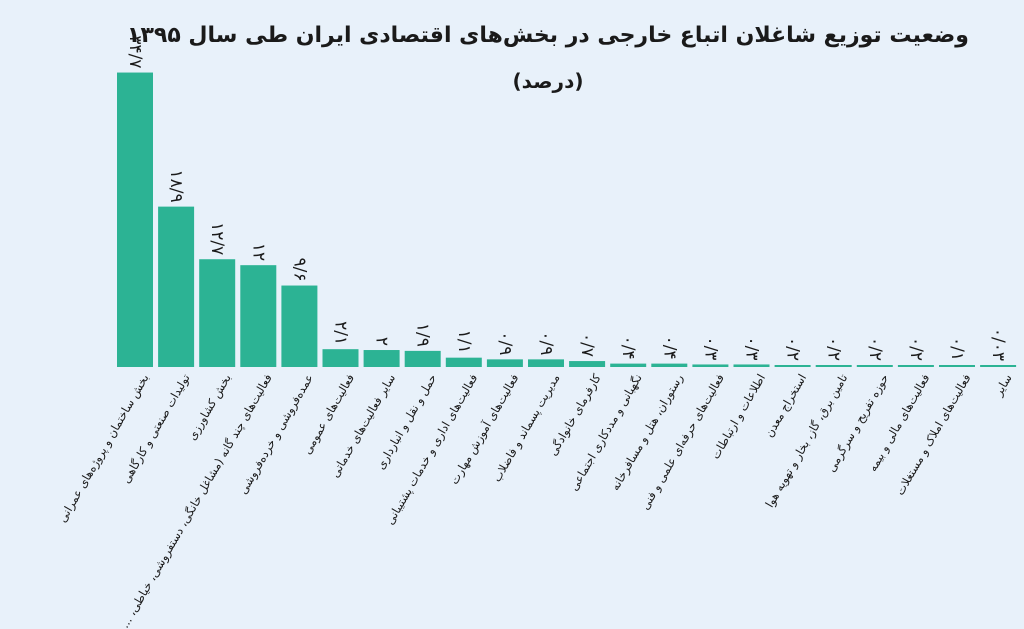 Image resolution: width=1024 pixels, height=629 pixels. I want to click on chart-subtitle: (درصد), so click(548, 81).